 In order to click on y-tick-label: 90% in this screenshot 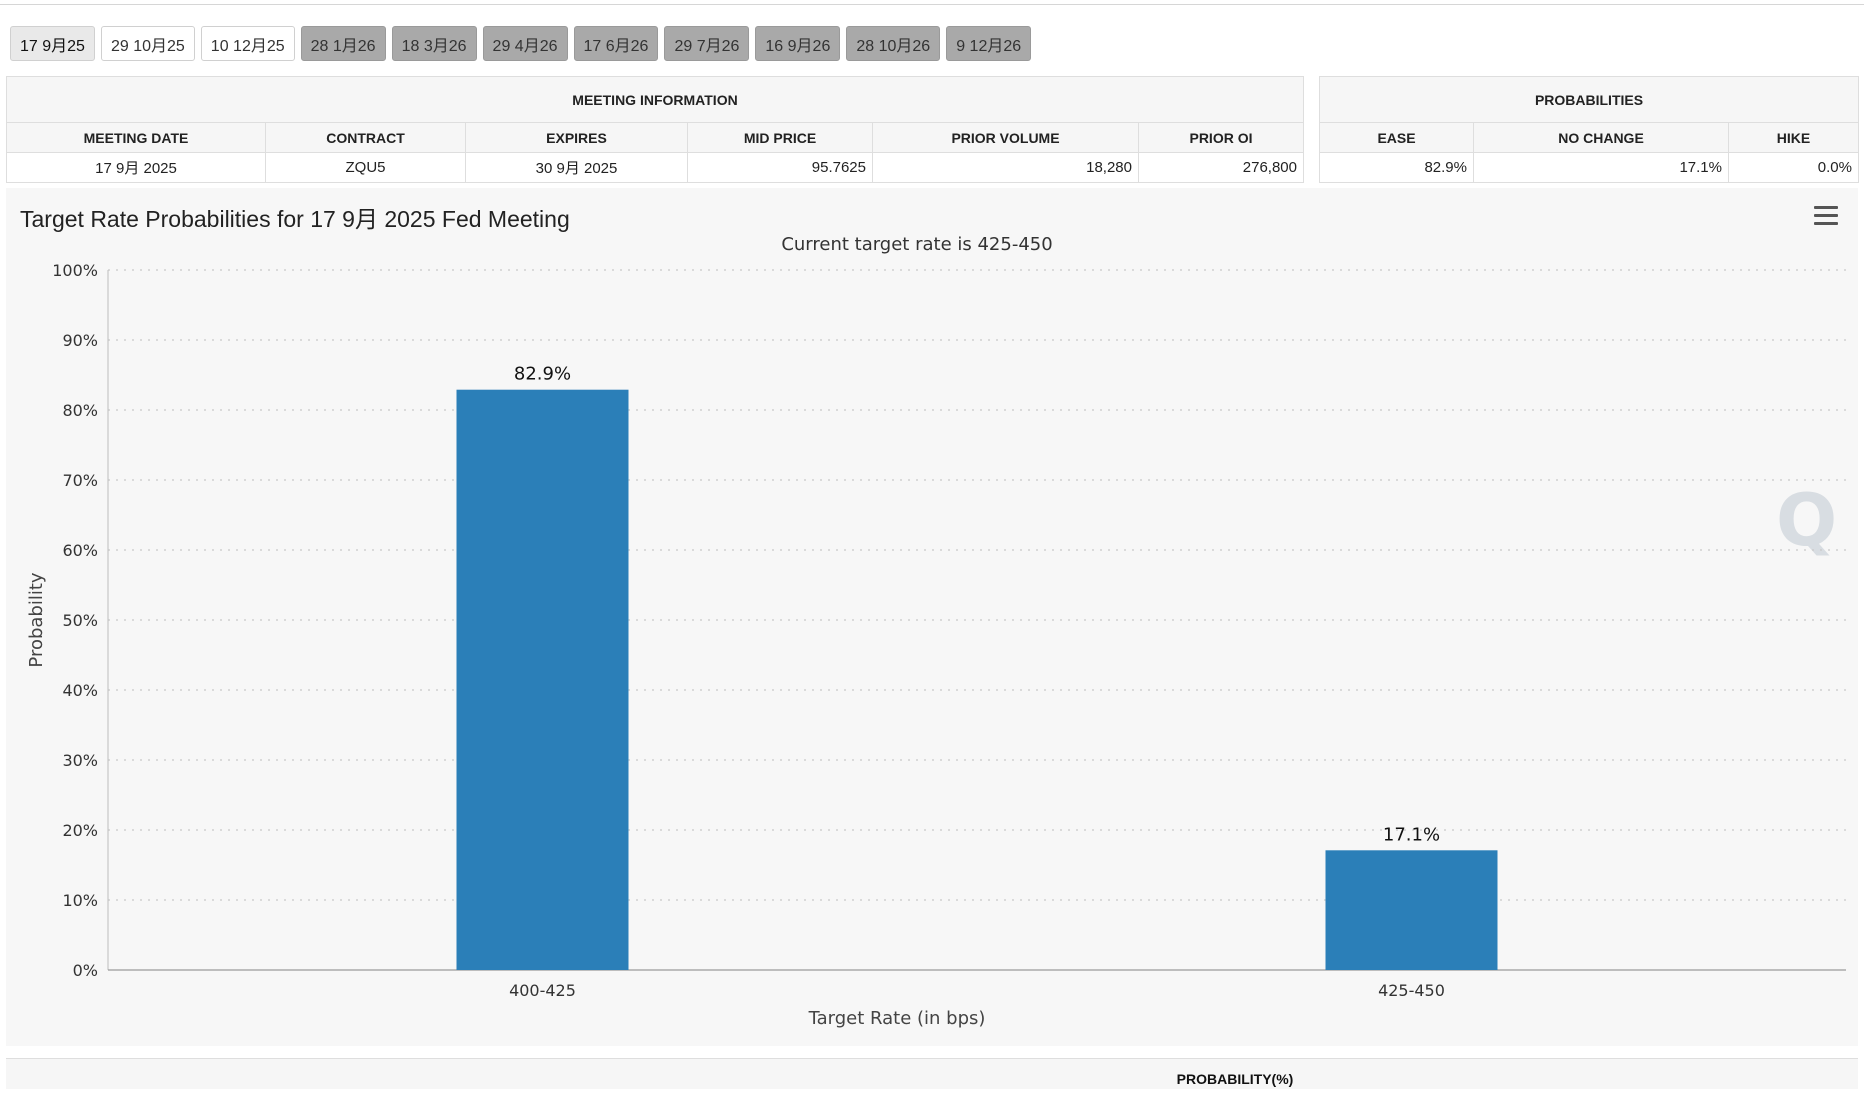, I will do `click(80, 340)`.